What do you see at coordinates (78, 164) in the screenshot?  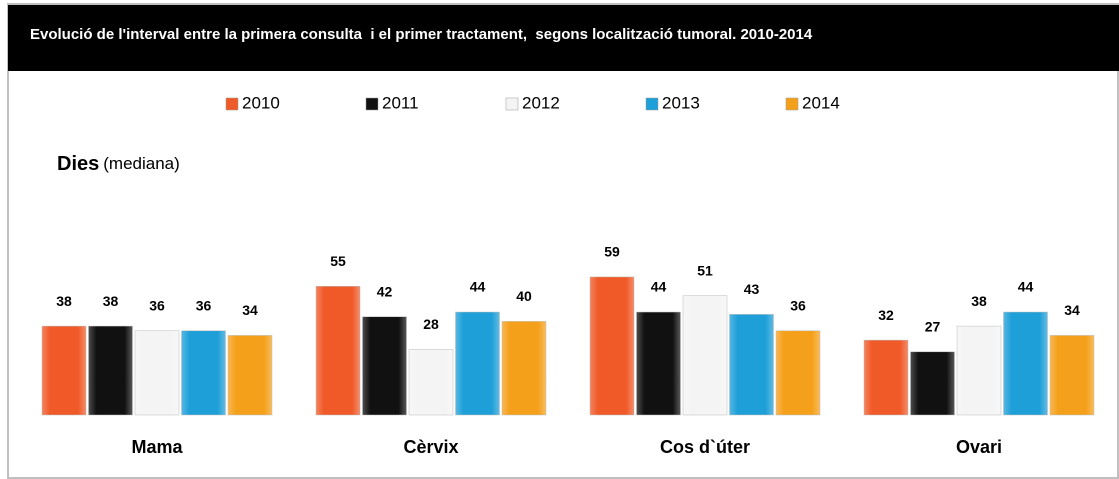 I see `y-label-main: Dies` at bounding box center [78, 164].